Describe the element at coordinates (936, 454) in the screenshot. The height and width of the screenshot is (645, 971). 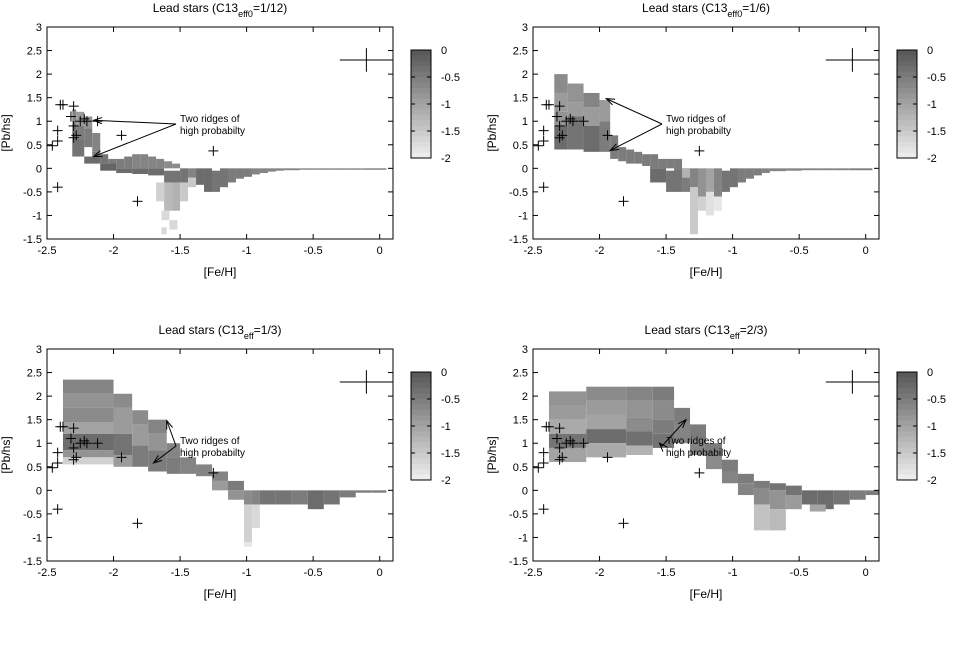
I see `colorbar-tick-label: -1.5` at that location.